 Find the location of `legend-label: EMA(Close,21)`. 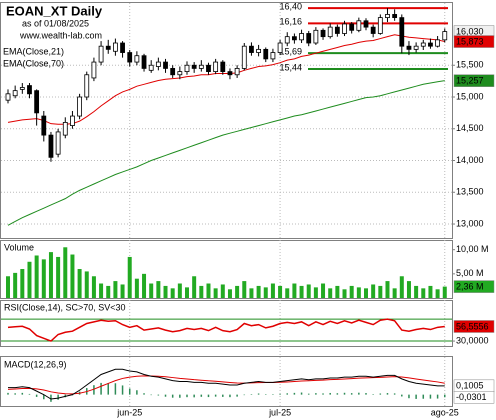

legend-label: EMA(Close,21) is located at coordinates (33, 51).